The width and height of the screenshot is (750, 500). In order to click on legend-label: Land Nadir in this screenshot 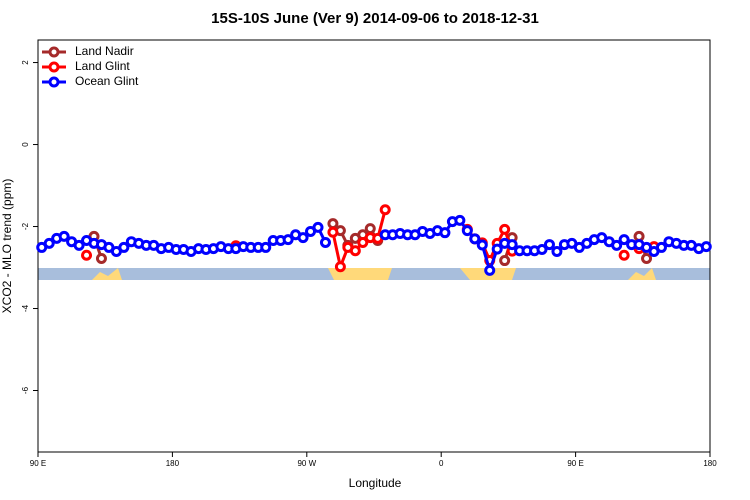, I will do `click(104, 51)`.